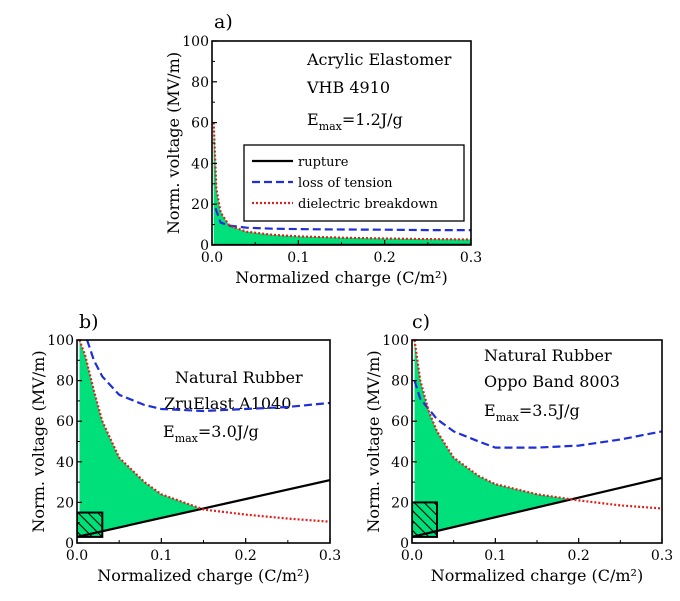 This screenshot has width=680, height=601. Describe the element at coordinates (223, 22) in the screenshot. I see `panel-label-a: a)` at that location.